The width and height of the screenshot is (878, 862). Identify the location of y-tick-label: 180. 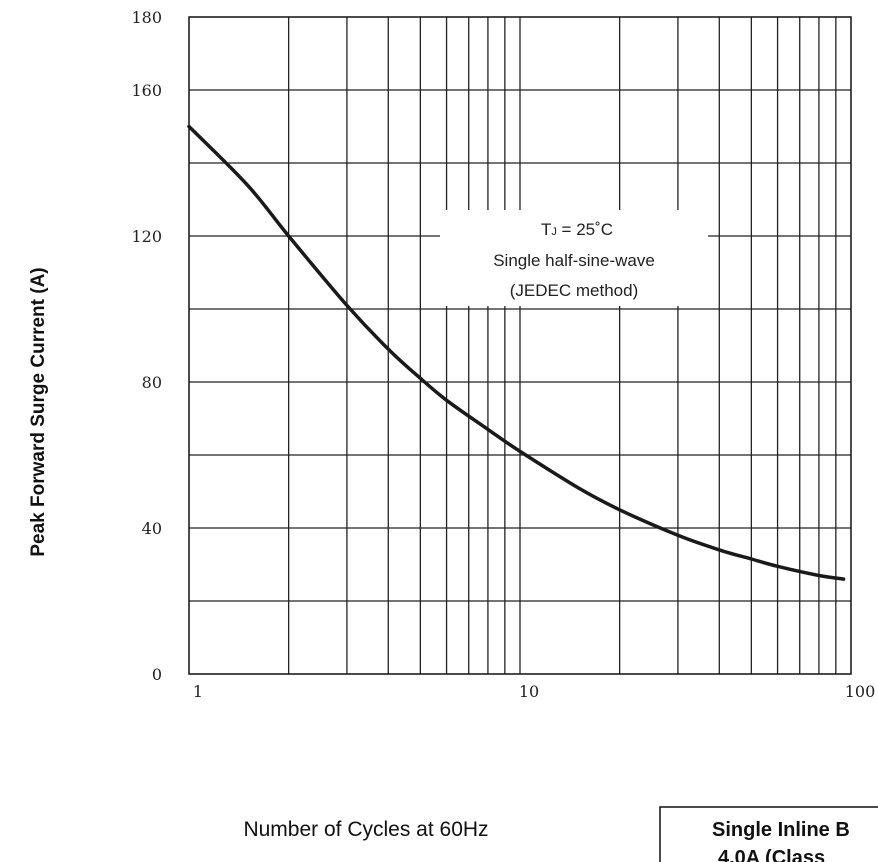
(146, 17).